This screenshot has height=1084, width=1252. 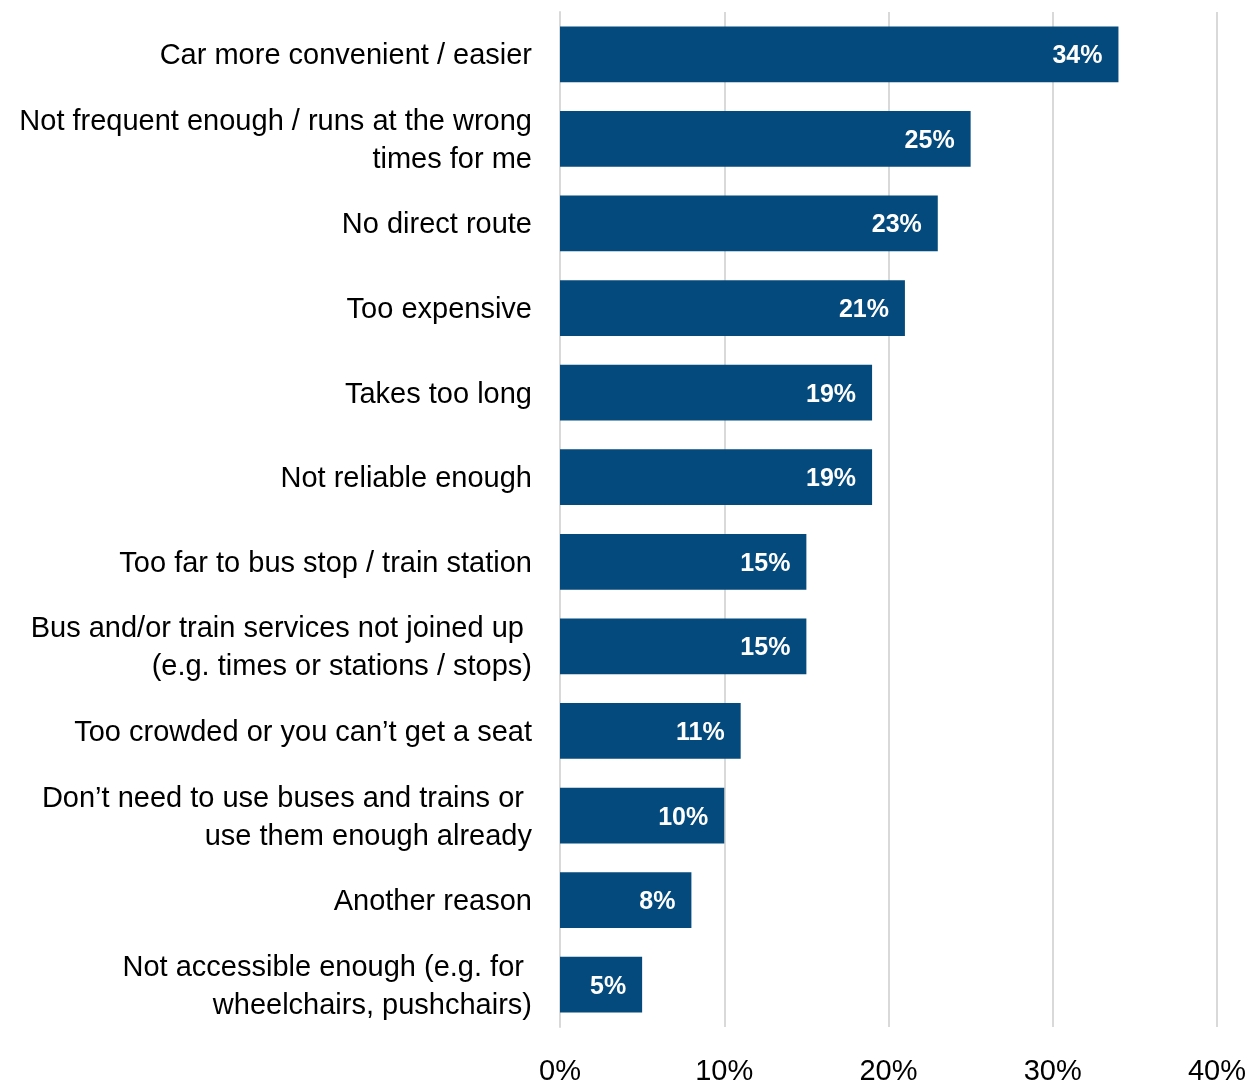 I want to click on x-tick-label: 40%, so click(x=1217, y=1068).